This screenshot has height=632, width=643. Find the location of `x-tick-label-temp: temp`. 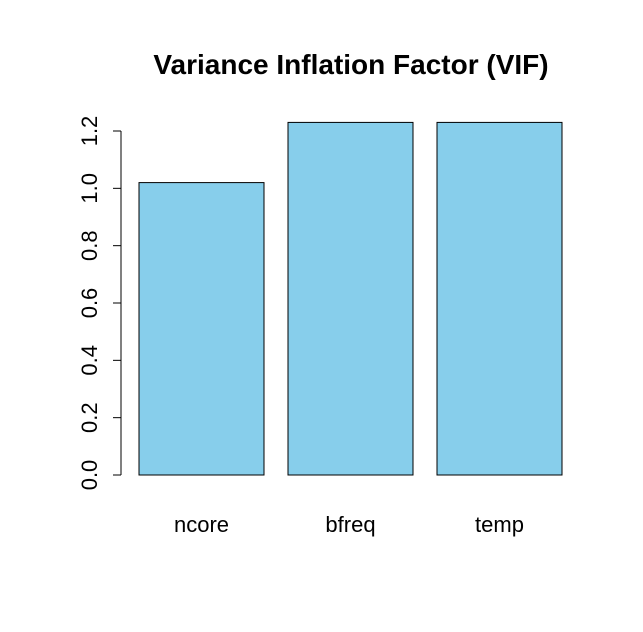

x-tick-label-temp: temp is located at coordinates (499, 524).